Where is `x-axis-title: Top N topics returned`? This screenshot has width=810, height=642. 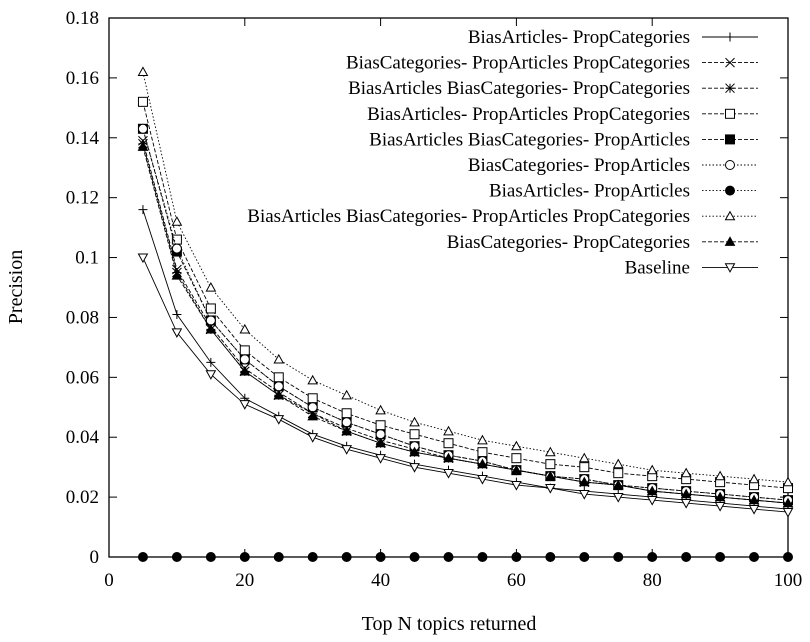 x-axis-title: Top N topics returned is located at coordinates (449, 624).